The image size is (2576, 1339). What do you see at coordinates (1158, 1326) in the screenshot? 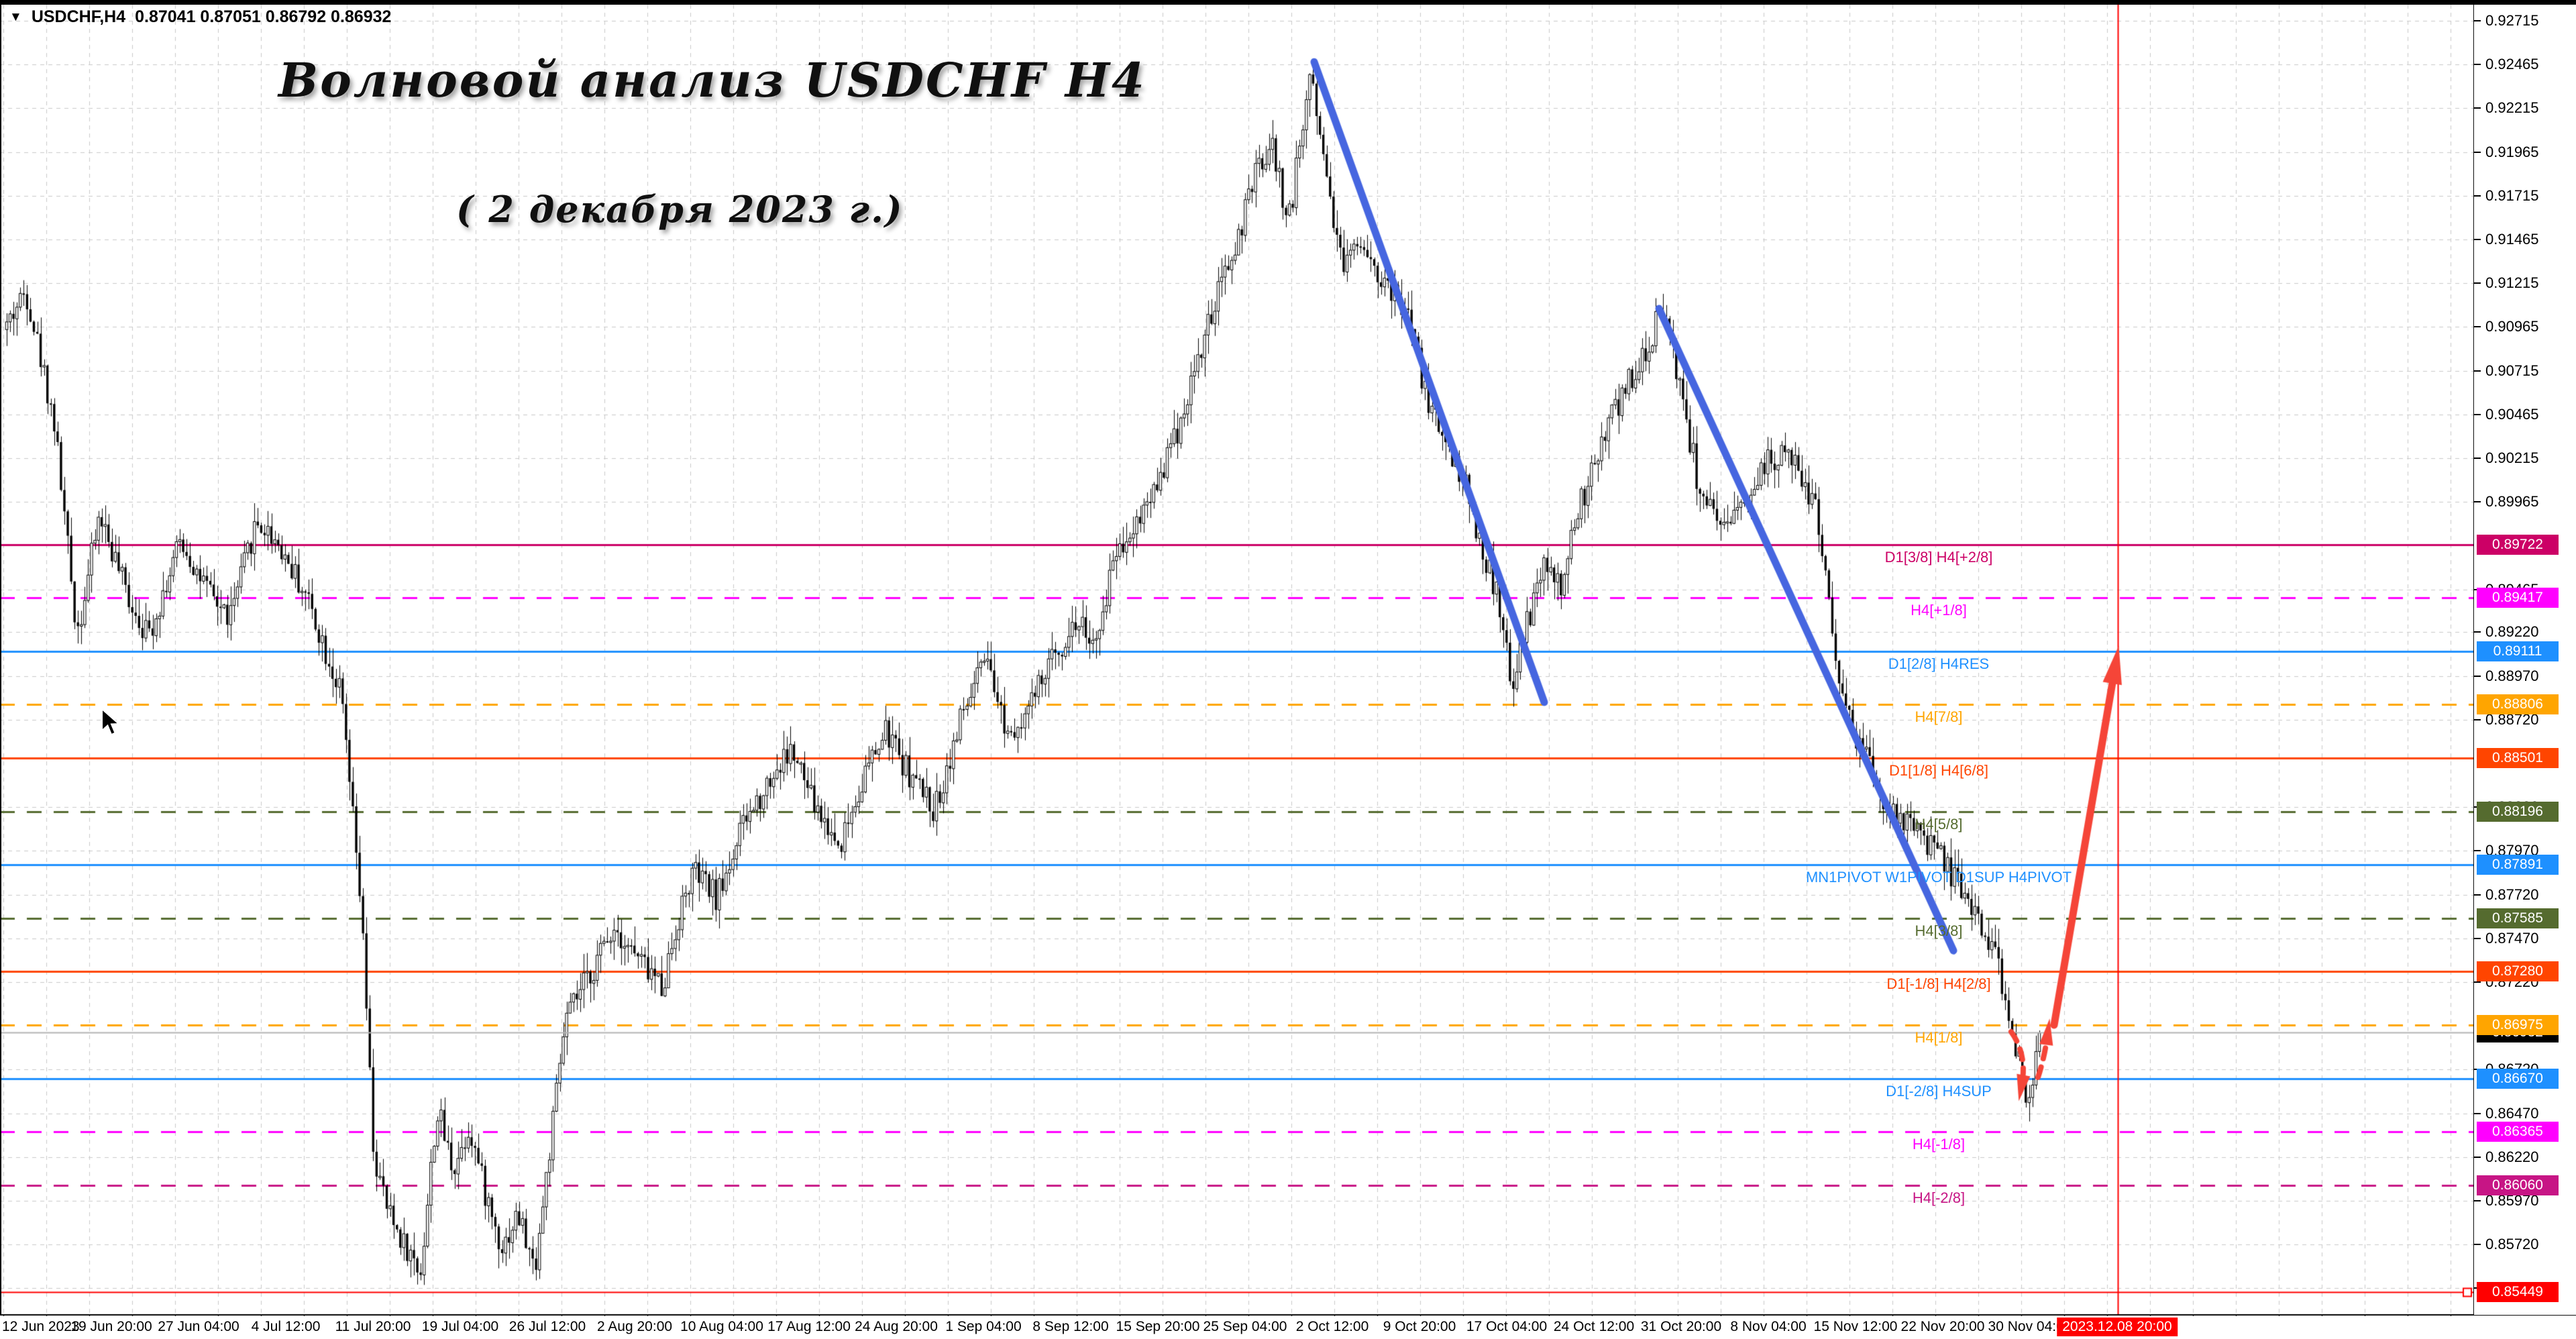
I see `time-label: 15 Sep 20:00` at bounding box center [1158, 1326].